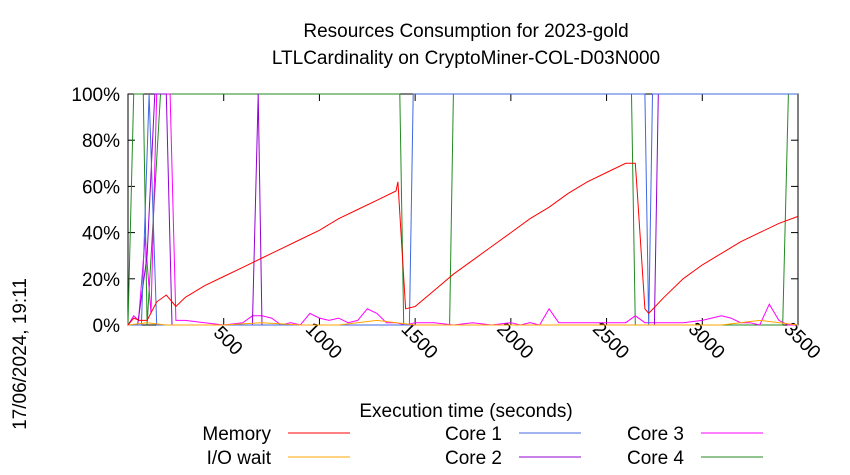 This screenshot has height=475, width=850. Describe the element at coordinates (101, 280) in the screenshot. I see `y-tick-label: 20%` at that location.